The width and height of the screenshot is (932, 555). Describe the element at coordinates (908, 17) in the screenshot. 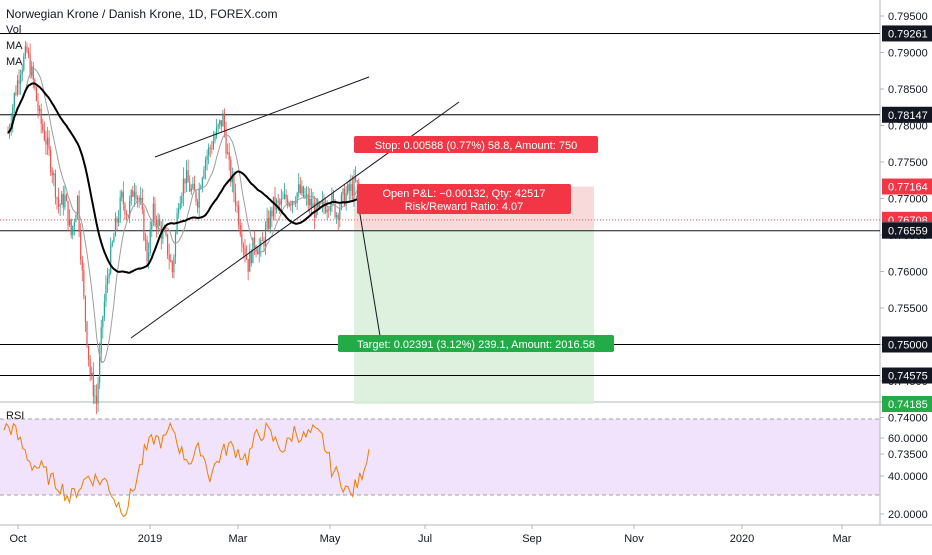

I see `price-tick-label: 0.79500` at that location.